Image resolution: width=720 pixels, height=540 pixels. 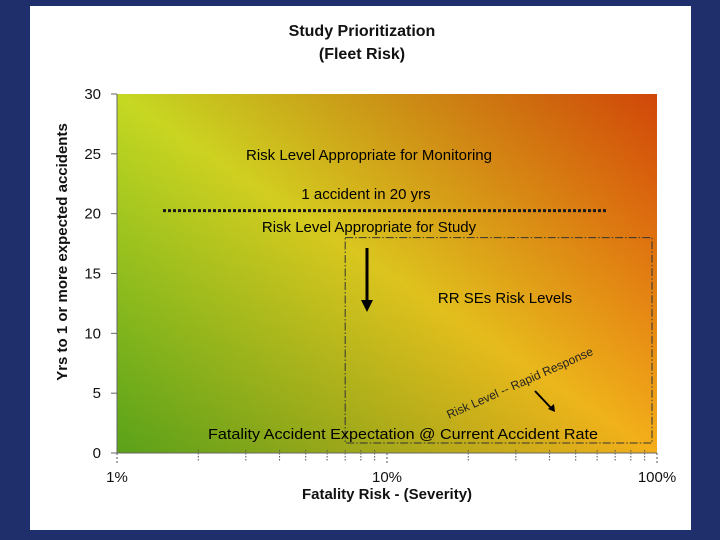 What do you see at coordinates (505, 298) in the screenshot?
I see `rr-ses-label: RR SEs Risk Levels` at bounding box center [505, 298].